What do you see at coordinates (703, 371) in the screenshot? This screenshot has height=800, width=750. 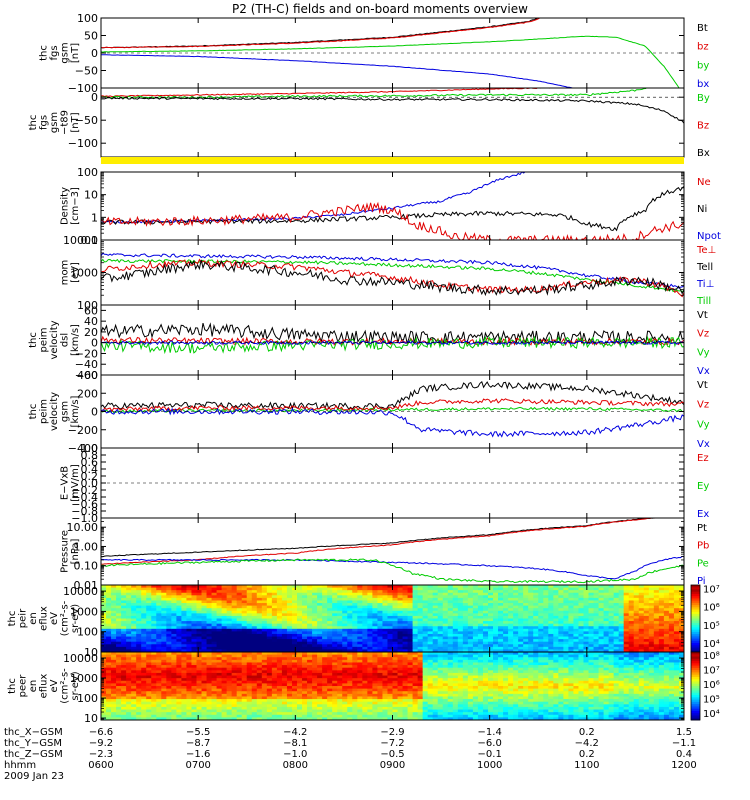 I see `legend-entry: Vx` at bounding box center [703, 371].